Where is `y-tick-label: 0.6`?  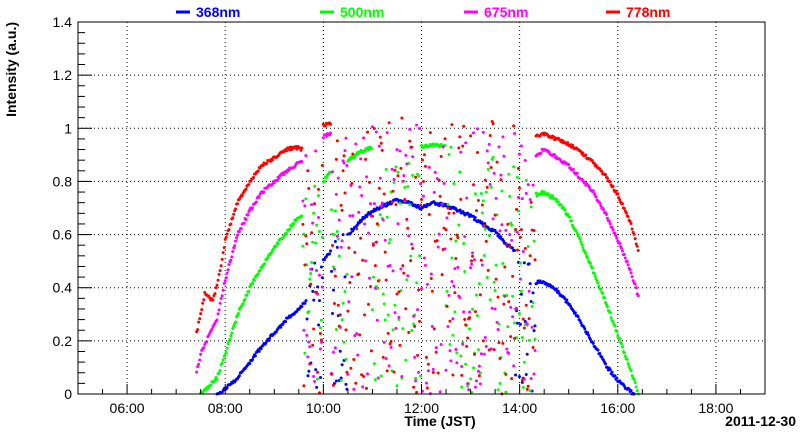 y-tick-label: 0.6 is located at coordinates (63, 235).